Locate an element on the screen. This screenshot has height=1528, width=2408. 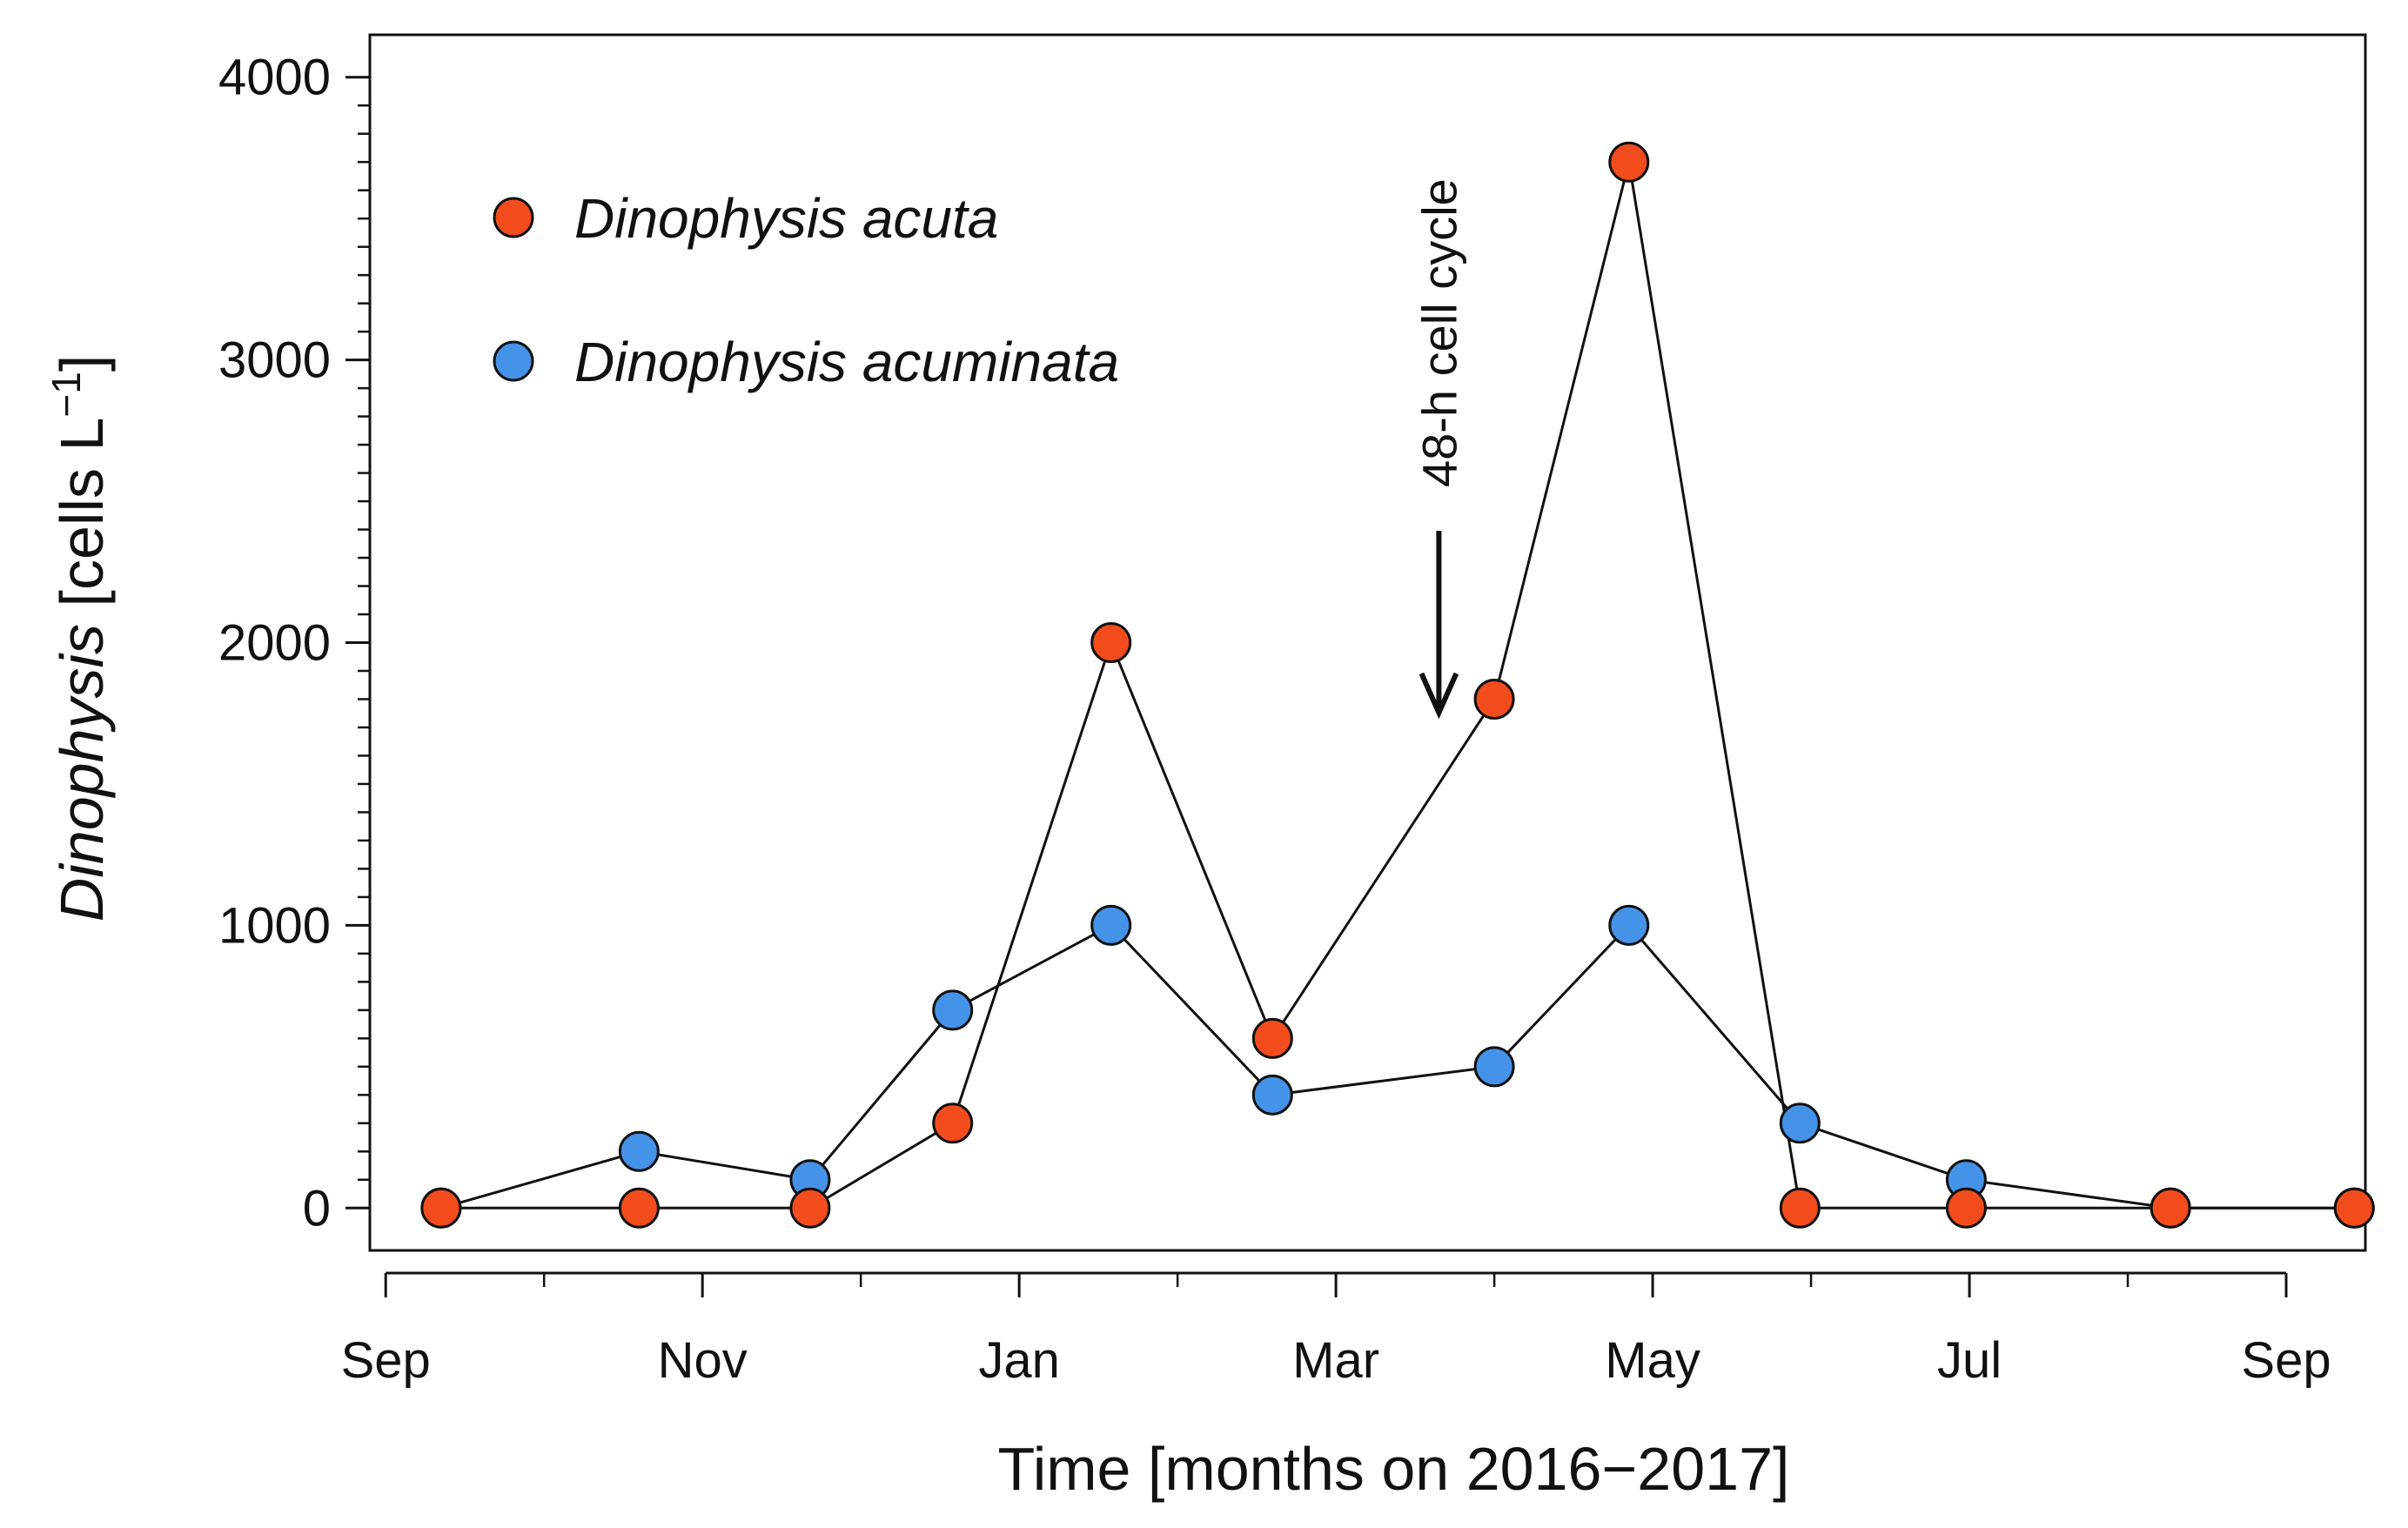
x-tick-label: May is located at coordinates (1652, 1360).